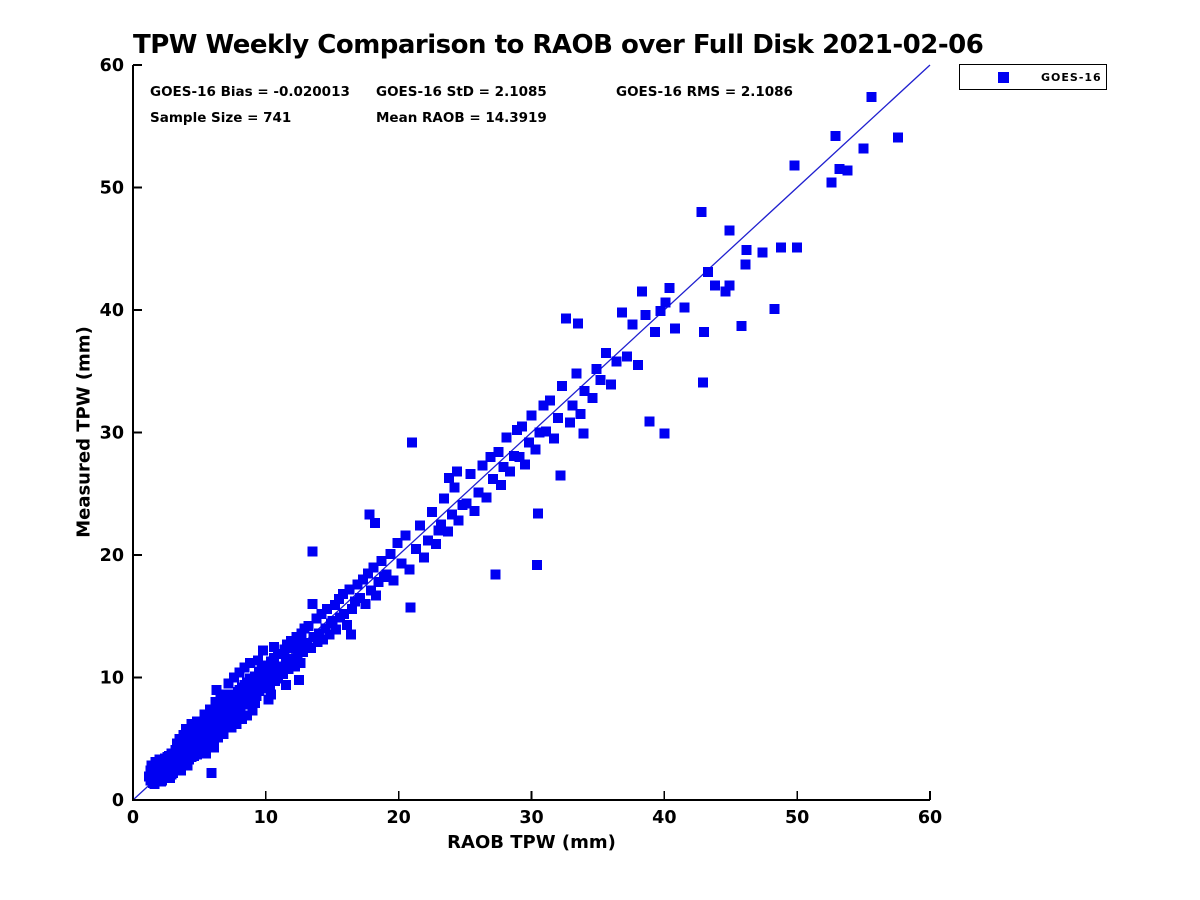  What do you see at coordinates (221, 118) in the screenshot?
I see `stat-sample-size: Sample Size = 741` at bounding box center [221, 118].